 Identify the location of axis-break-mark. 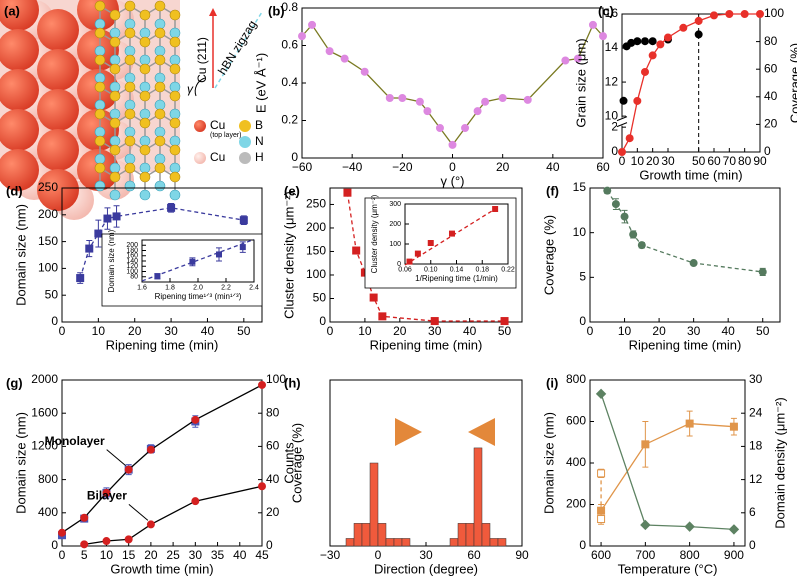
(622, 125).